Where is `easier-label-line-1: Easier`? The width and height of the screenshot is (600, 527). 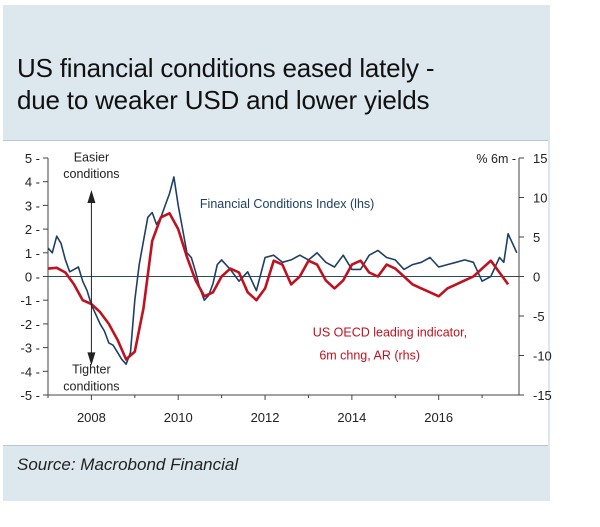 easier-label-line-1: Easier is located at coordinates (91, 158).